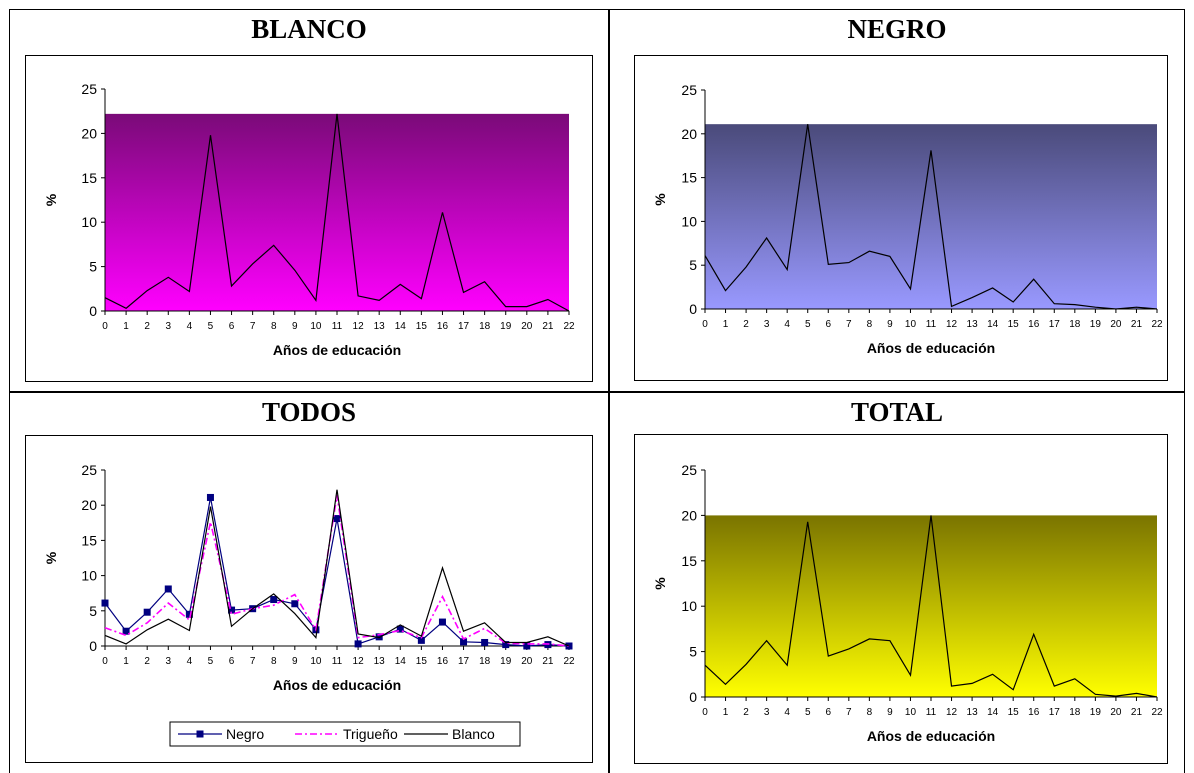 The image size is (1194, 773). I want to click on panel-title-total: TOTAL, so click(897, 412).